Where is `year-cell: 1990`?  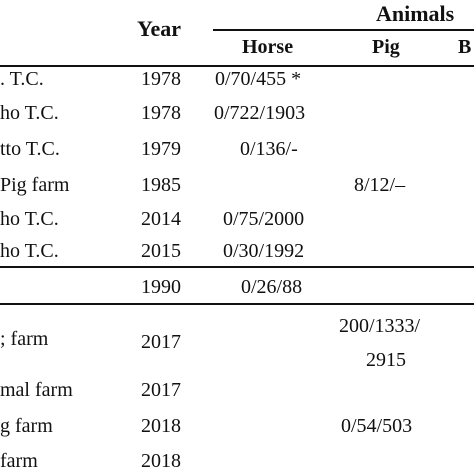
year-cell: 1990 is located at coordinates (161, 287).